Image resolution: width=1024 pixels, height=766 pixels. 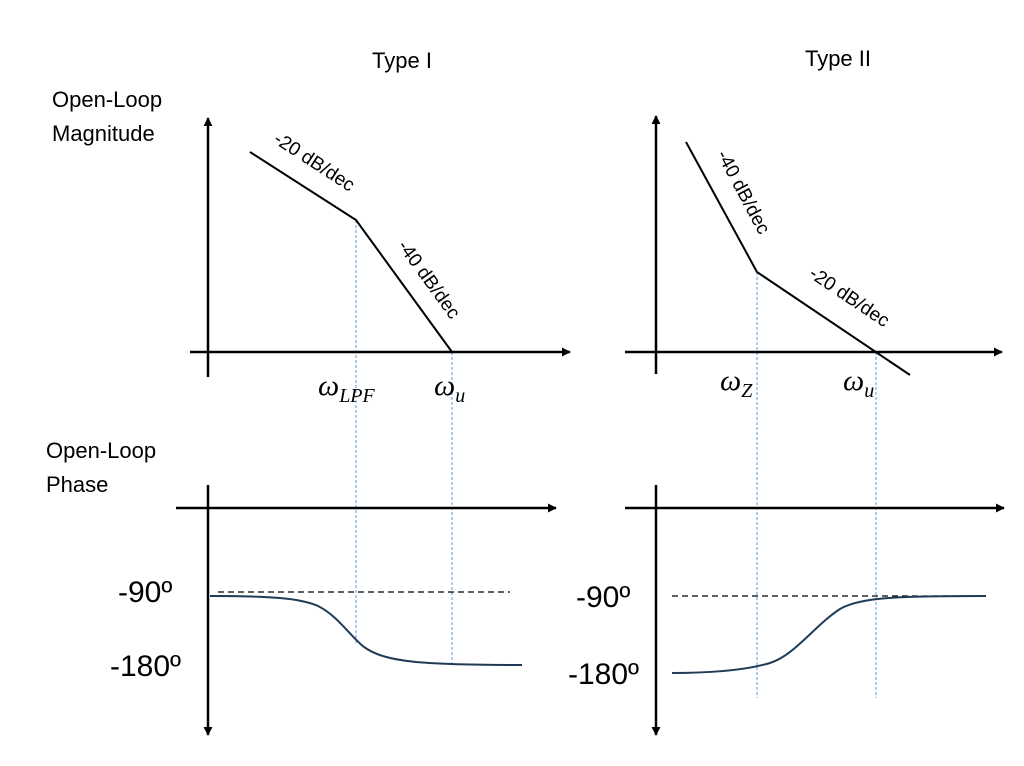 I want to click on type1-magnitude-asymptote, so click(x=351, y=252).